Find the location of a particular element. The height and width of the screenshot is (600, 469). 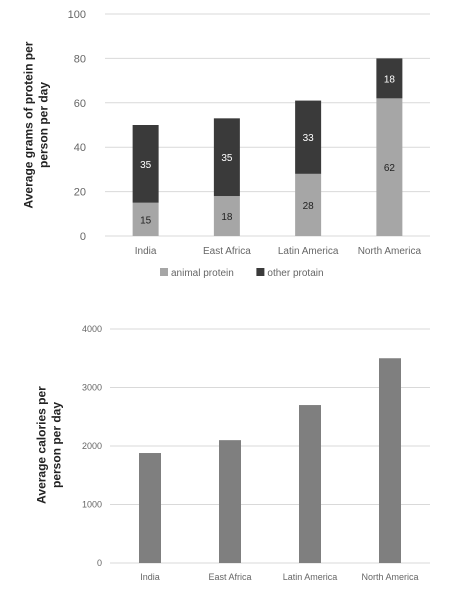

legend-label: other protain is located at coordinates (295, 273).